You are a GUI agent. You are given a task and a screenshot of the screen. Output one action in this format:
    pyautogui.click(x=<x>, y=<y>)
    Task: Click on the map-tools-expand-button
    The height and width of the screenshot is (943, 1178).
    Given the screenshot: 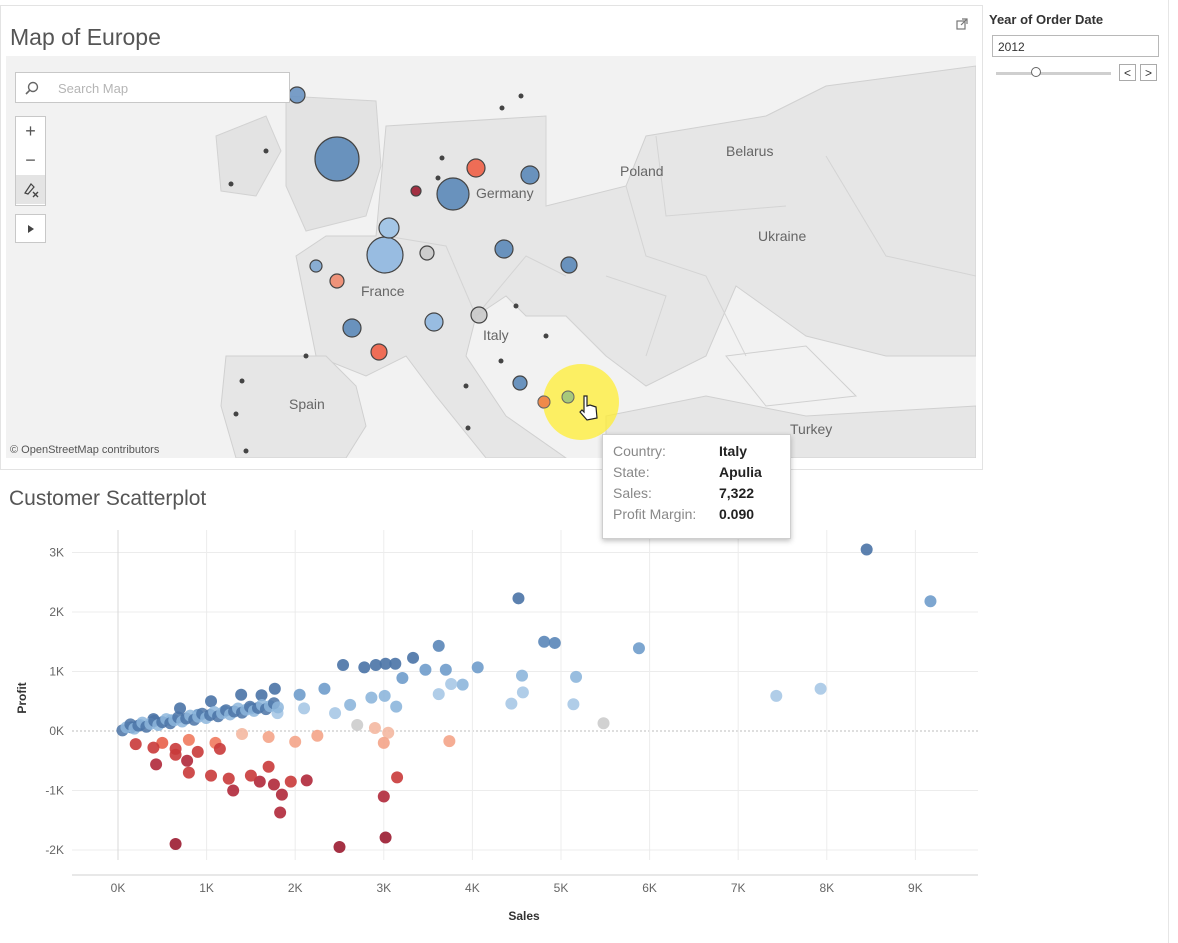 What is the action you would take?
    pyautogui.click(x=30, y=228)
    